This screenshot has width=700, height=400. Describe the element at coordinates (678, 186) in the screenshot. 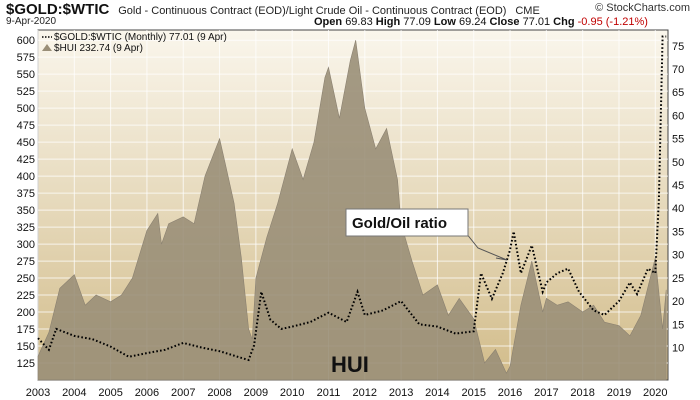

I see `right-tick-label: 45` at that location.